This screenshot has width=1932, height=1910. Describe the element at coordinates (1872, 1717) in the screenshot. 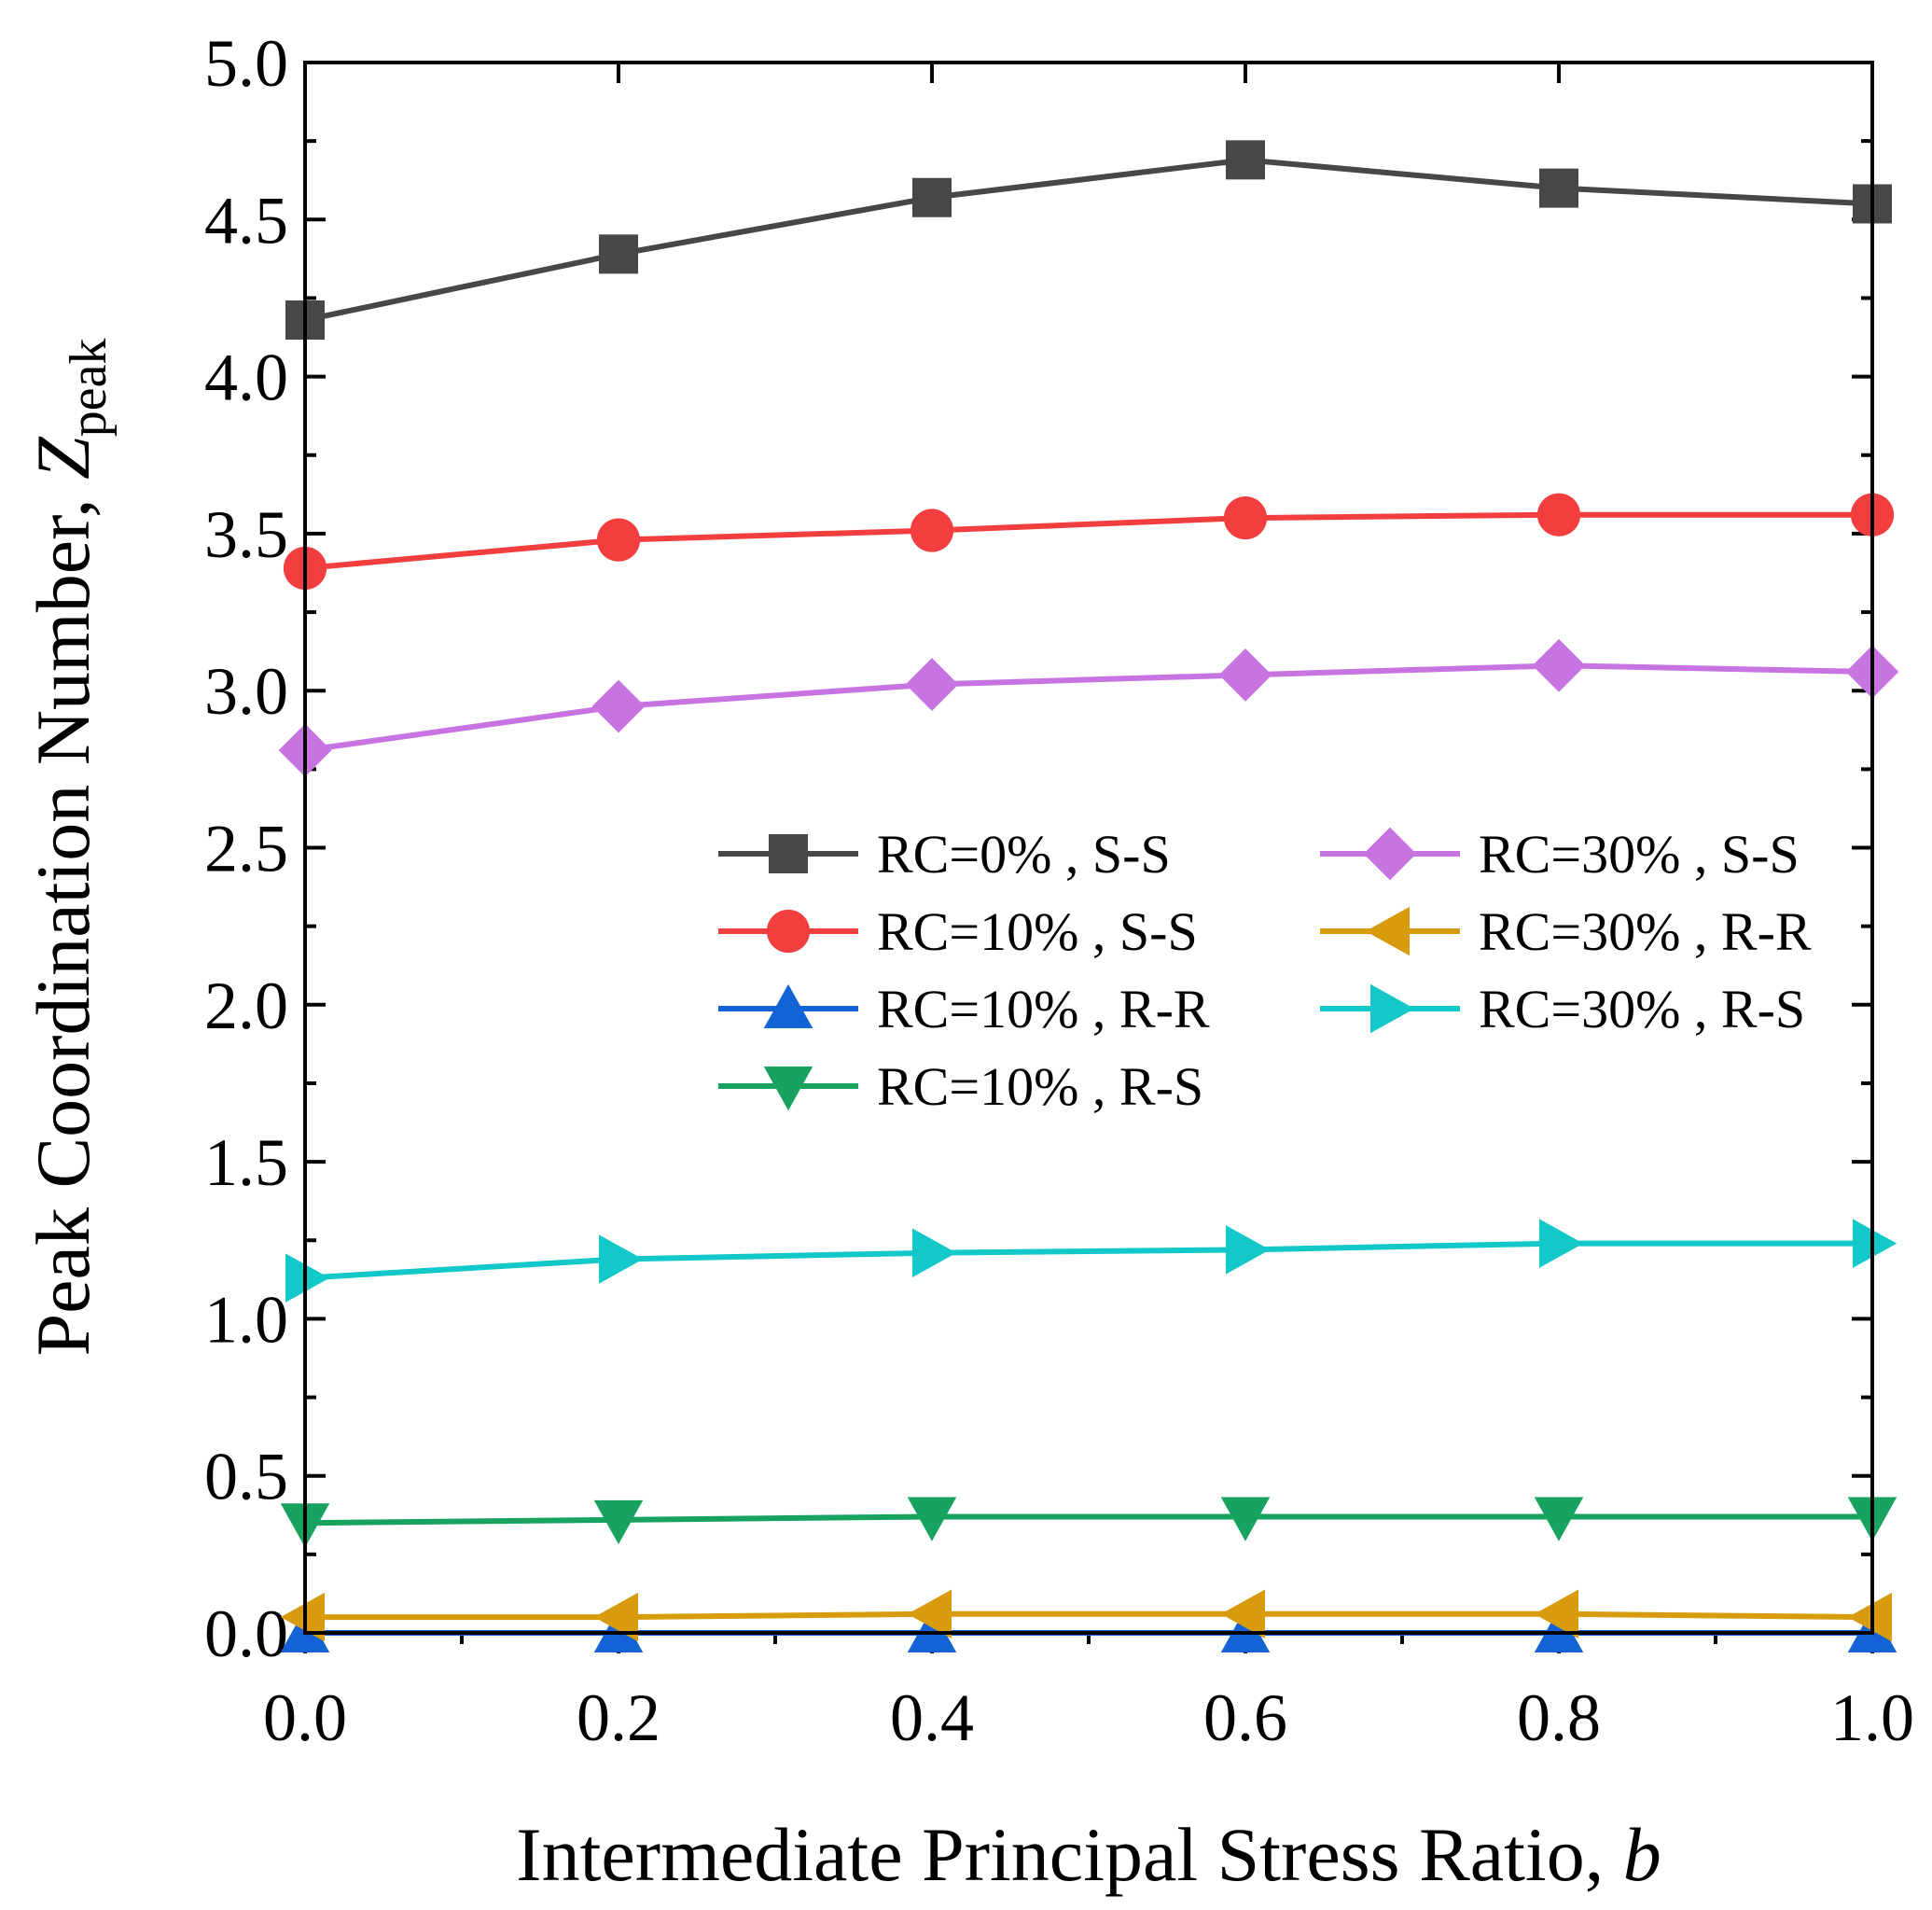

I see `x-tick-label: 1.0` at that location.